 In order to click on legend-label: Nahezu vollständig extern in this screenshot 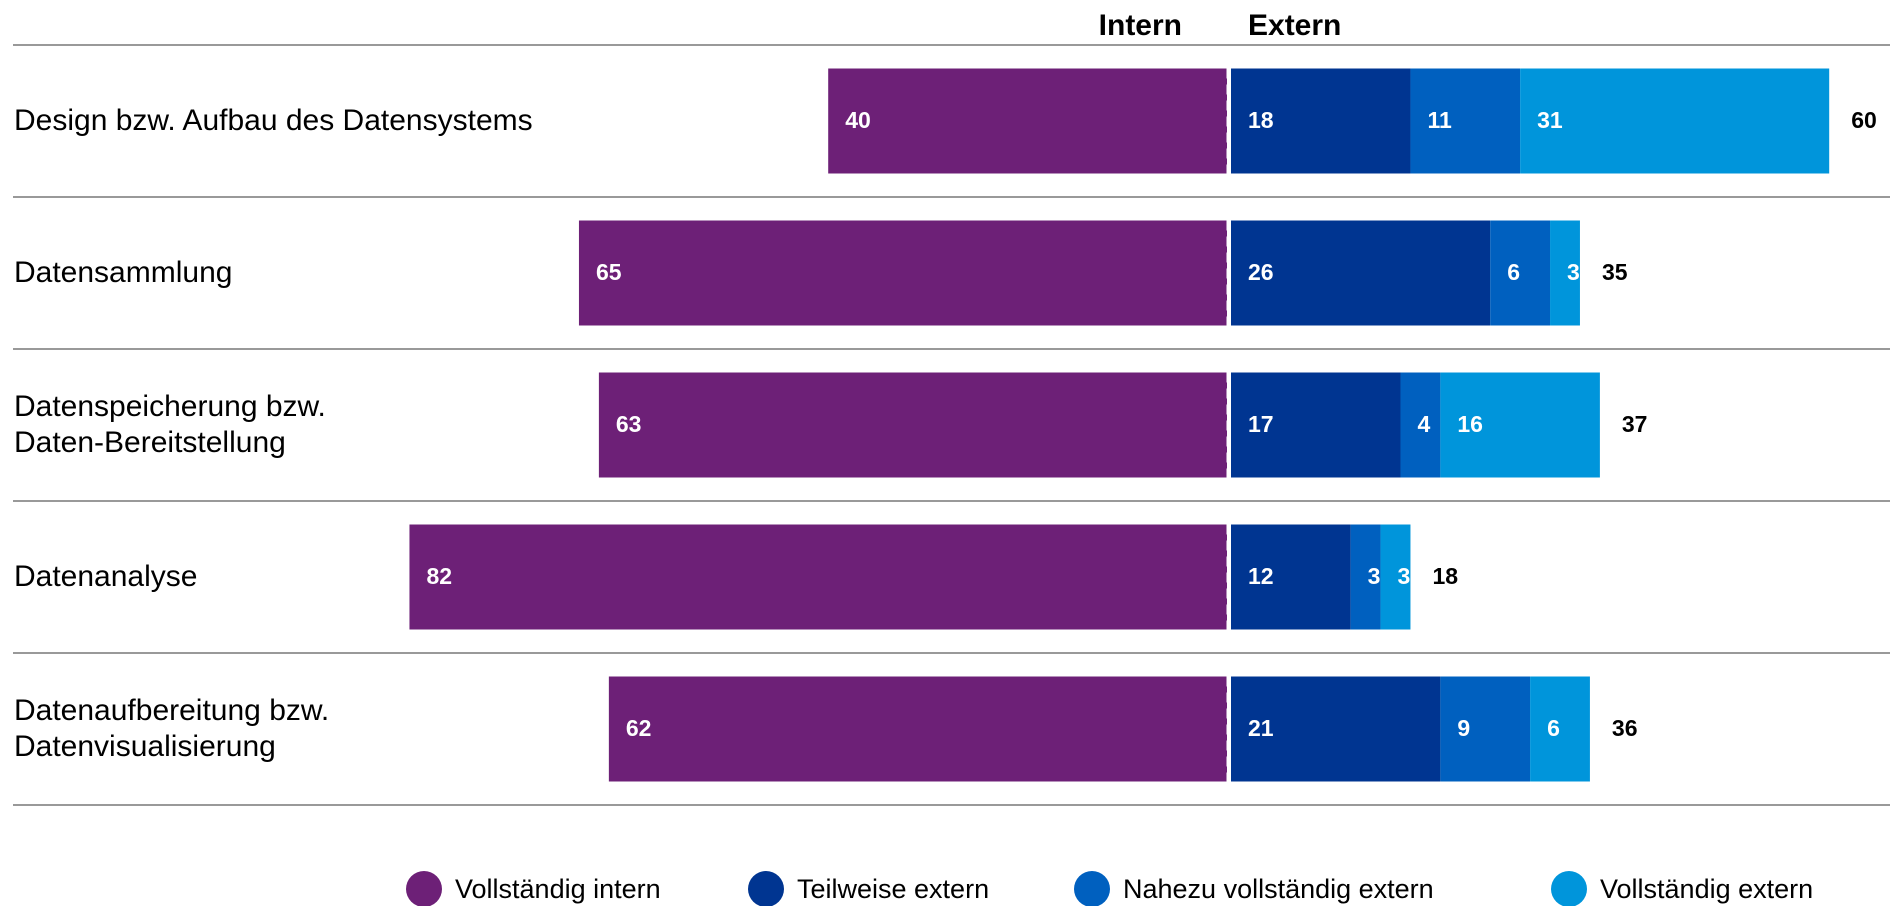, I will do `click(1278, 889)`.